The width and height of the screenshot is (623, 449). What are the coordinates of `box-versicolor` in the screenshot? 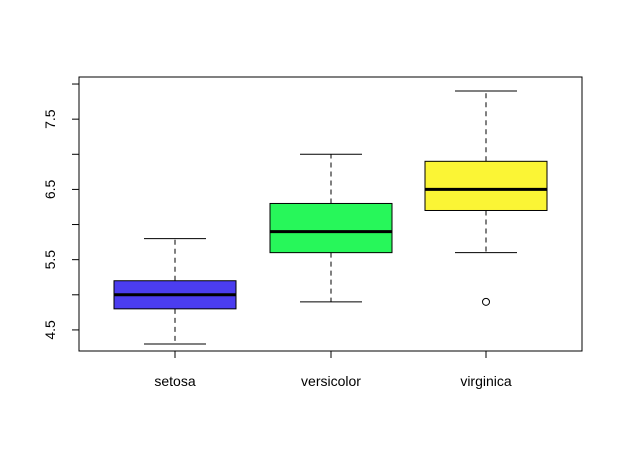 It's located at (331, 228).